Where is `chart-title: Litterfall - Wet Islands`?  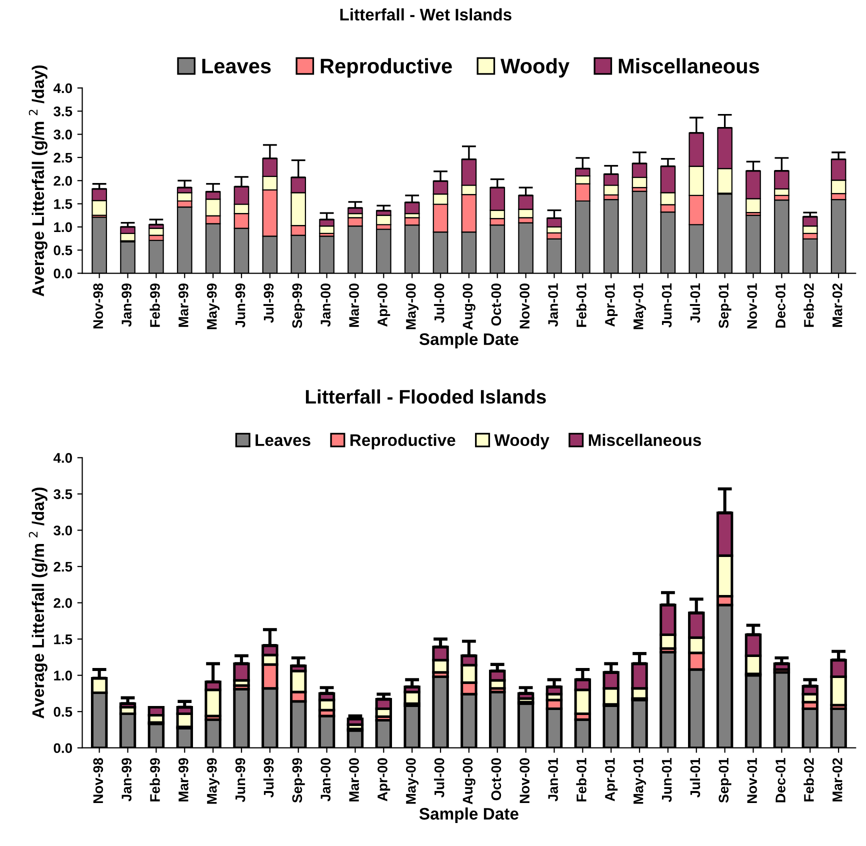 chart-title: Litterfall - Wet Islands is located at coordinates (426, 14).